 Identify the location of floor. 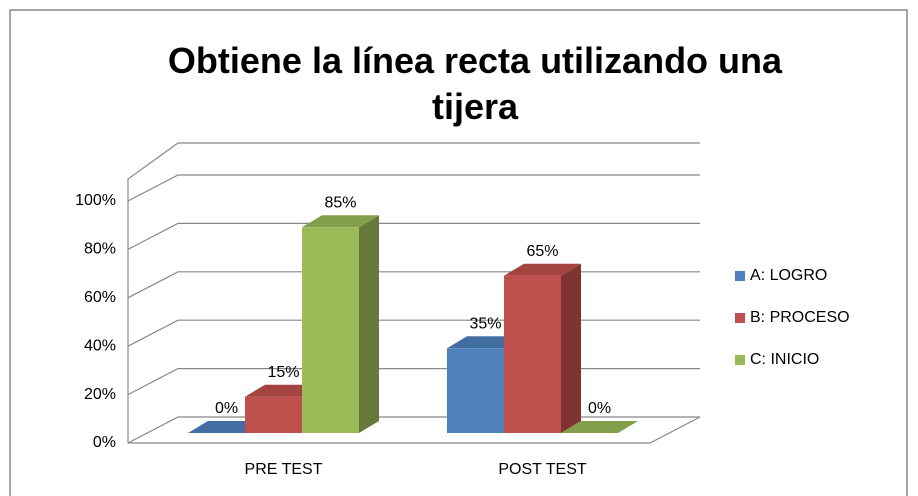
(414, 430).